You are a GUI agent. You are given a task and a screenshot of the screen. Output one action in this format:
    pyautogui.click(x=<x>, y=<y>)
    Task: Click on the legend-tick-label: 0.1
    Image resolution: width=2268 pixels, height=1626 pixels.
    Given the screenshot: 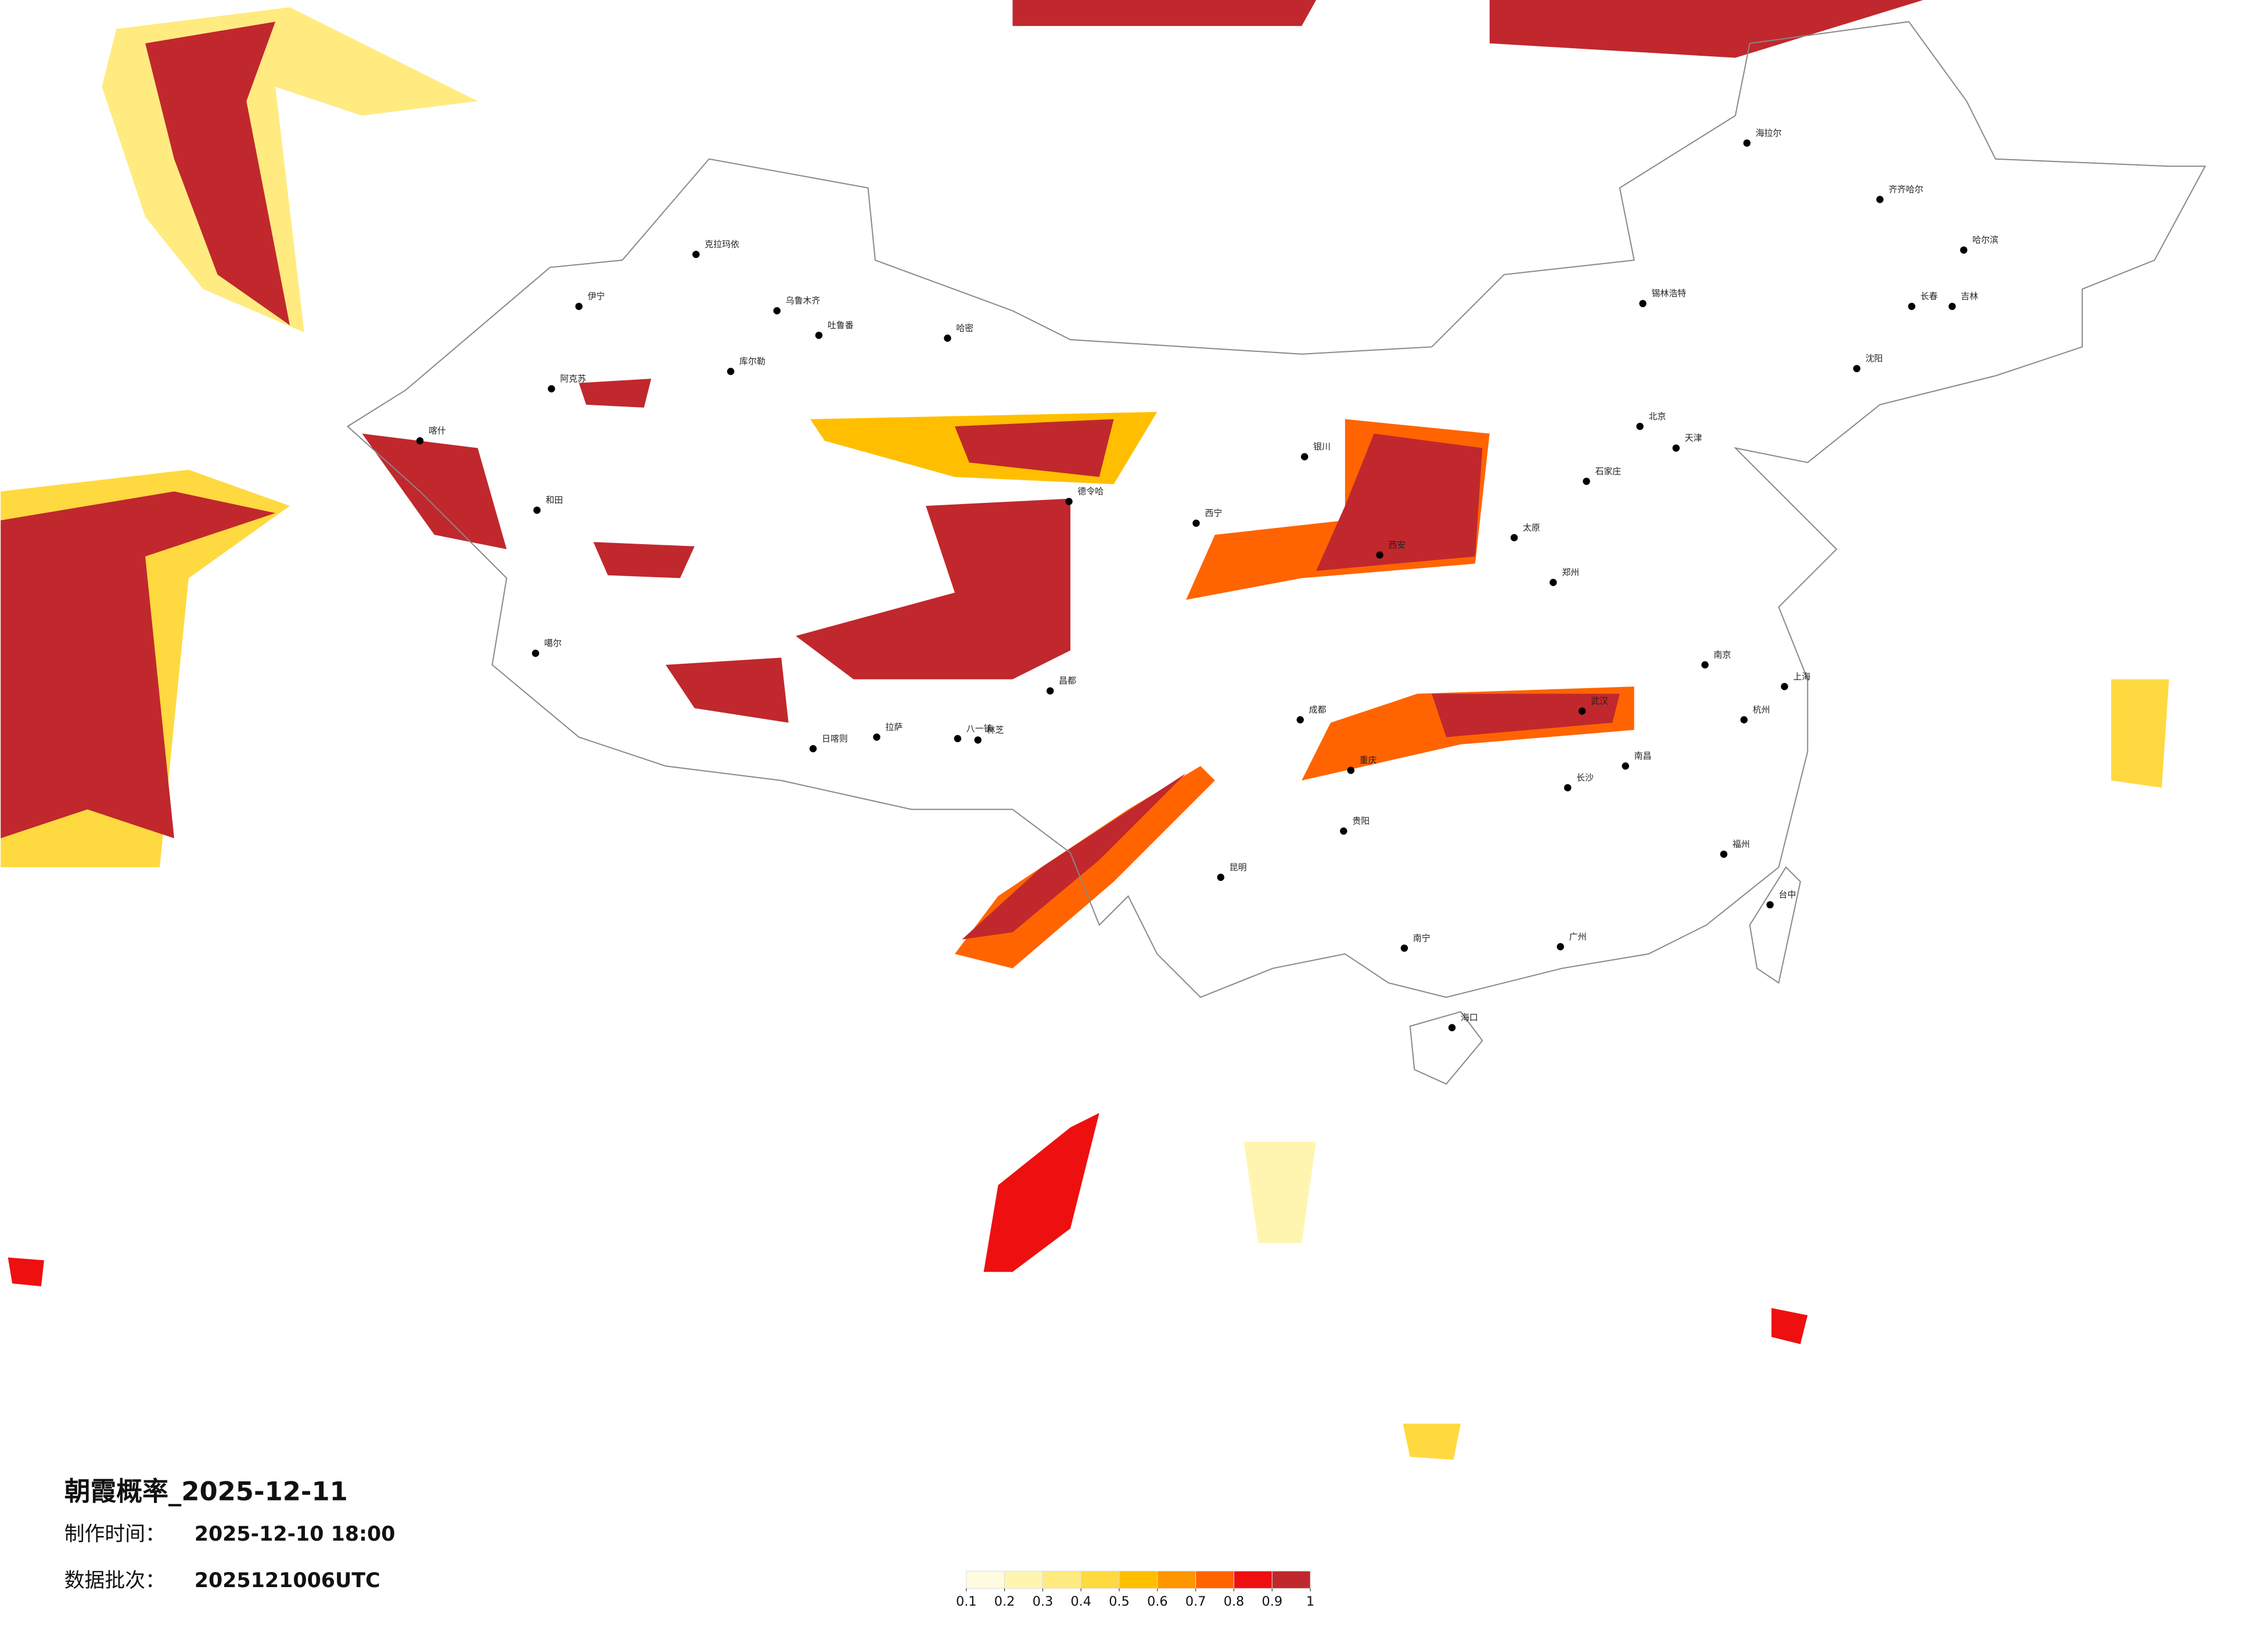 What is the action you would take?
    pyautogui.click(x=966, y=1601)
    